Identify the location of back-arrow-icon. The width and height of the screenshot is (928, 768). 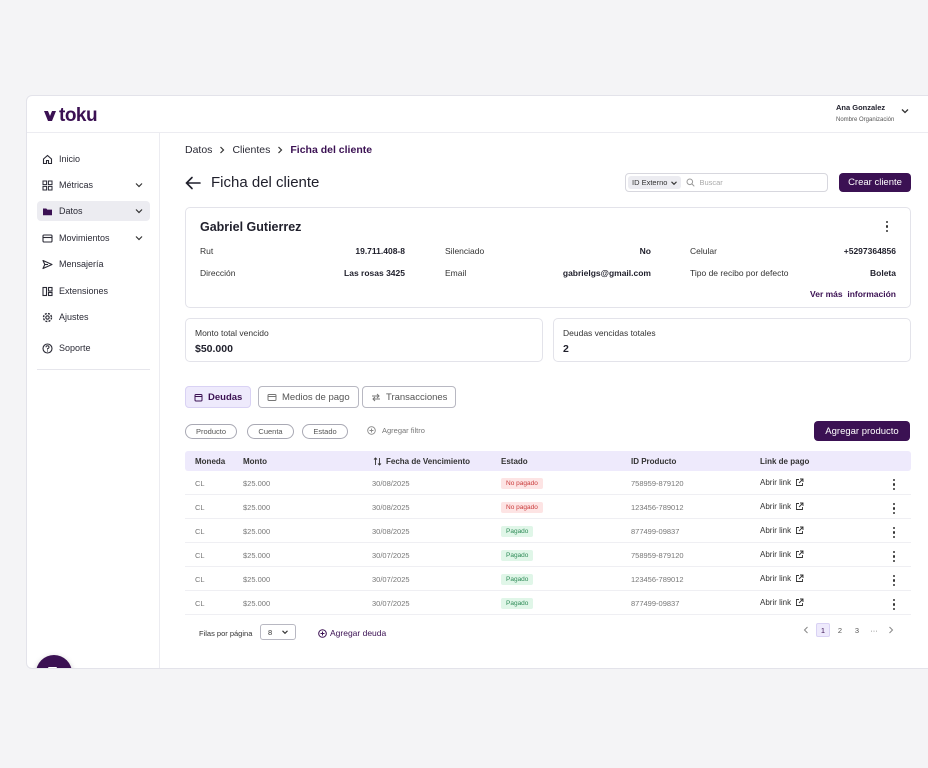
(193, 183).